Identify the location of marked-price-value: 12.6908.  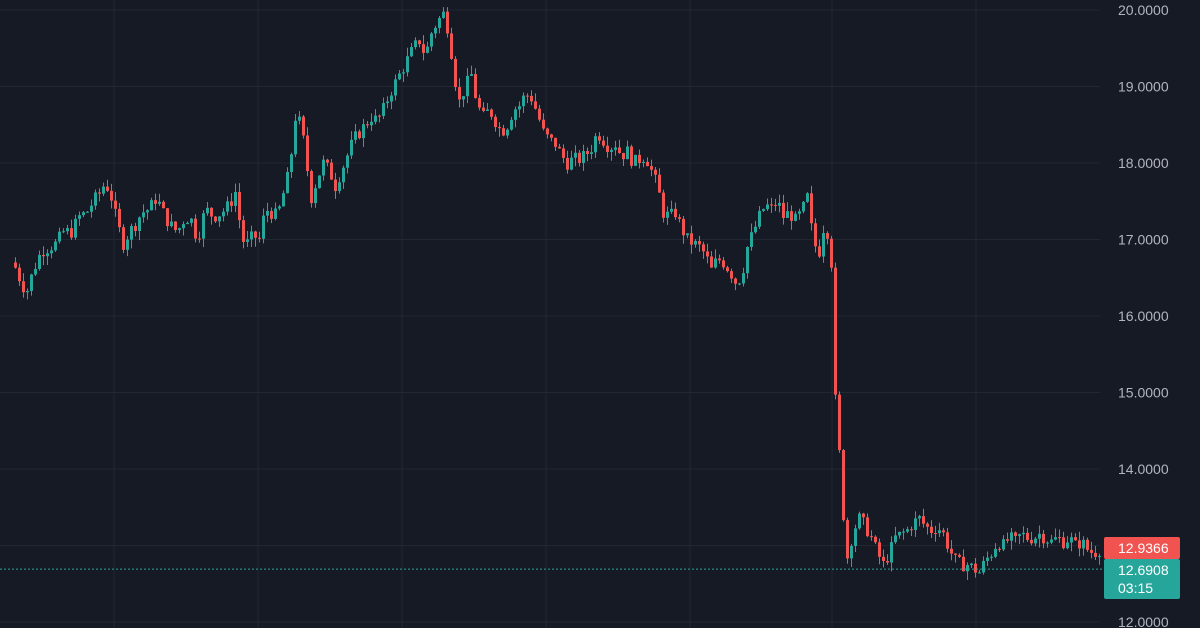
(1143, 570).